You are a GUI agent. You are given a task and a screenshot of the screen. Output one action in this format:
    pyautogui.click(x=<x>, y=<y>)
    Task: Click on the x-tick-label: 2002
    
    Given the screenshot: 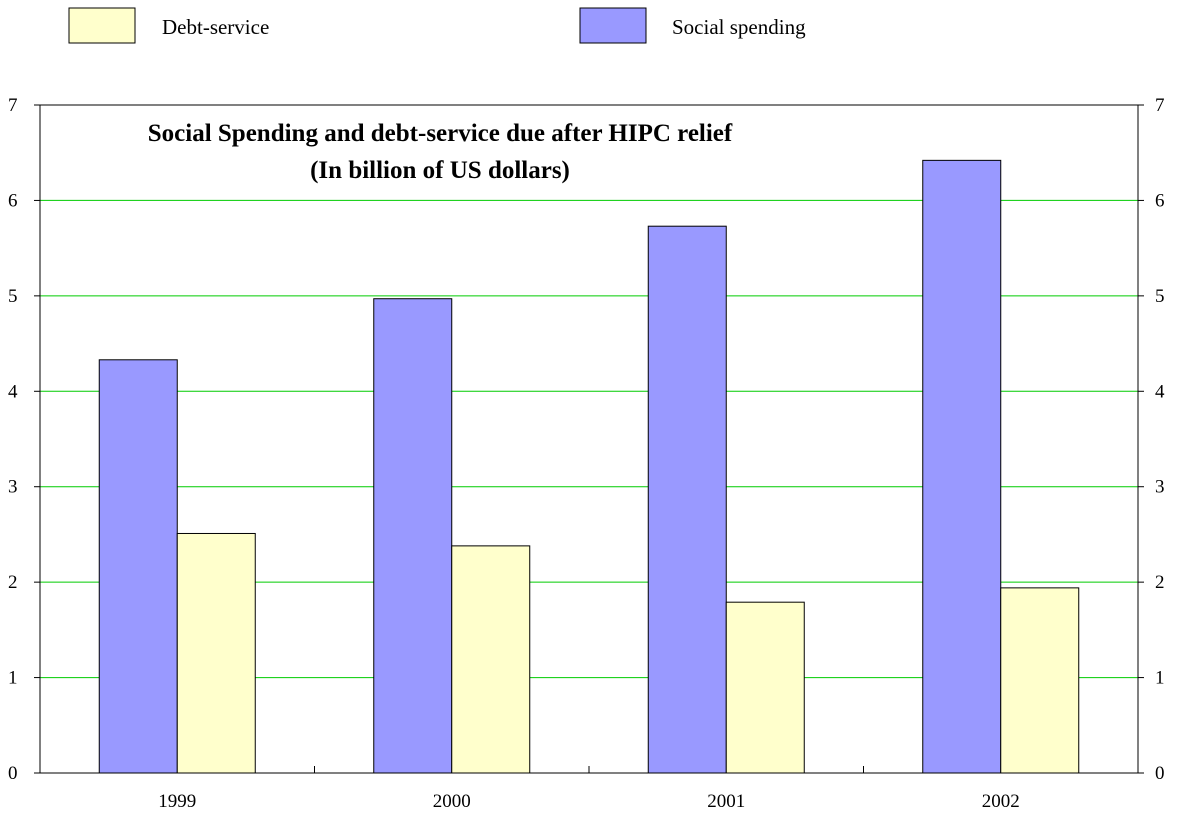 What is the action you would take?
    pyautogui.click(x=1001, y=801)
    